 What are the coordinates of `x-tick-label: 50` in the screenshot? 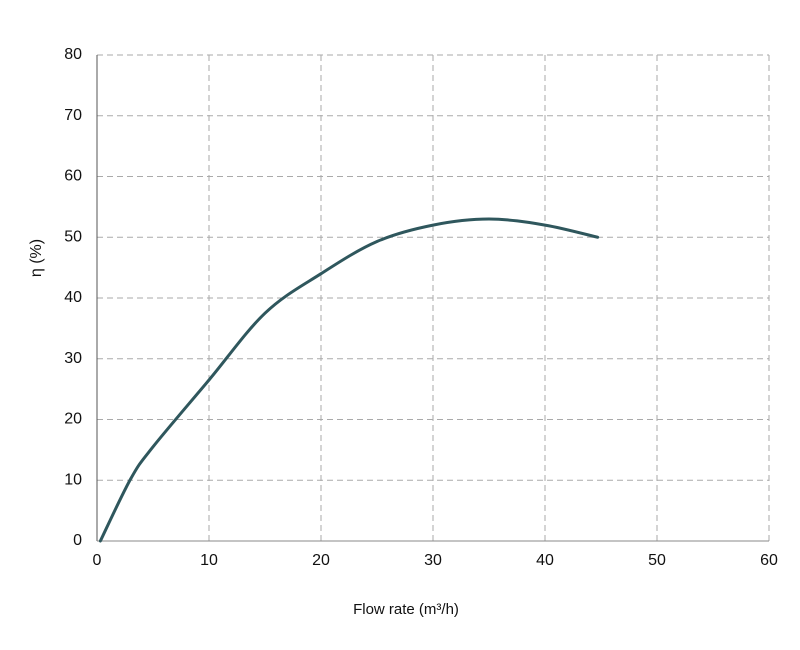 It's located at (657, 560).